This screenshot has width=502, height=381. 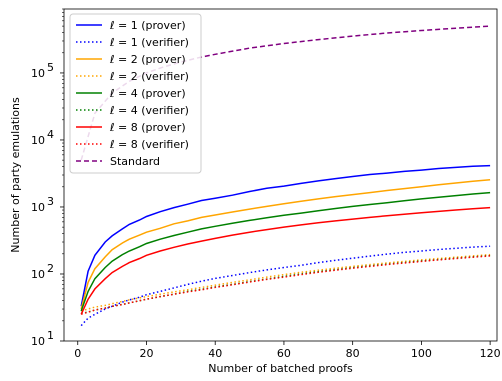 I want to click on legend-box, so click(x=135, y=93).